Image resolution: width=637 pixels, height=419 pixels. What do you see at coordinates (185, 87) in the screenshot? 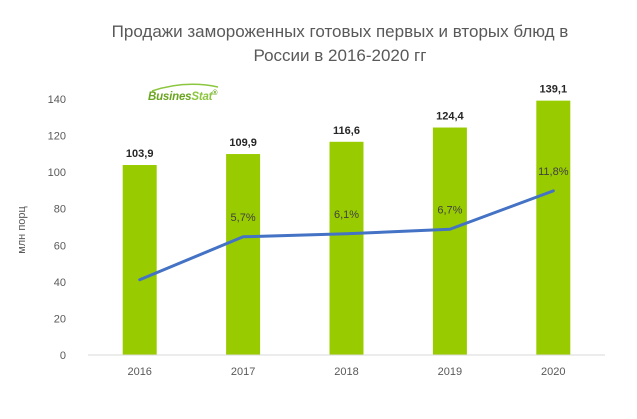
I see `logo-arc-icon` at bounding box center [185, 87].